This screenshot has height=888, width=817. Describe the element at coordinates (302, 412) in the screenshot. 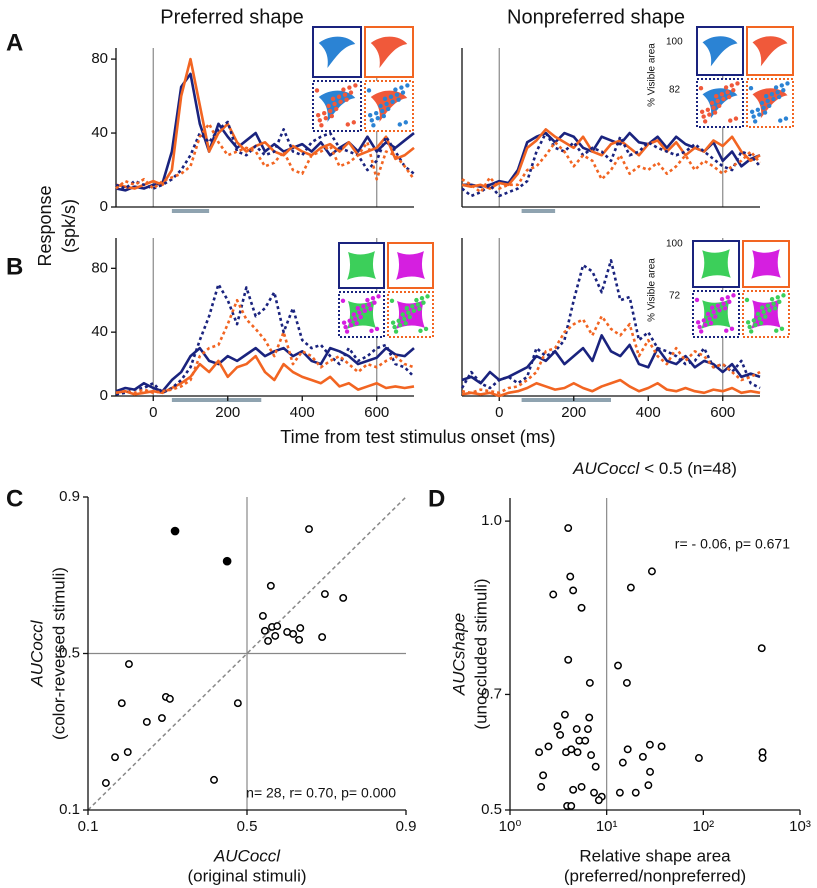

I see `x-tick-label: 400` at that location.